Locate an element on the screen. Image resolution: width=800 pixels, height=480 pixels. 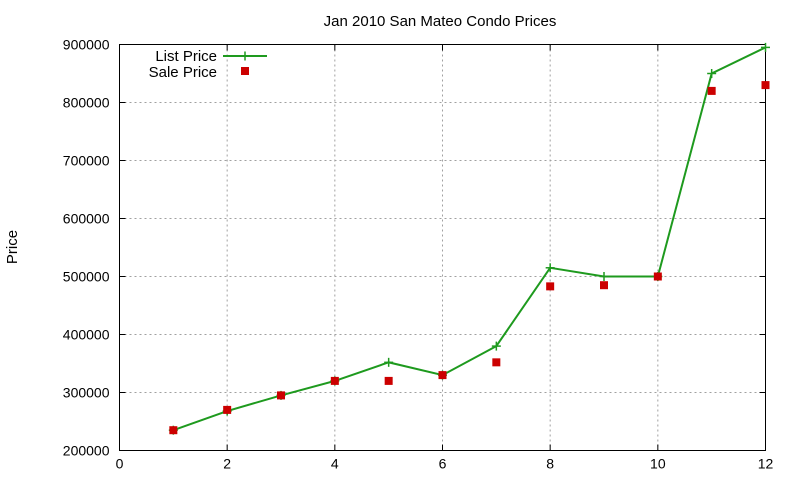
y-tick-label: 800000 is located at coordinates (86, 103).